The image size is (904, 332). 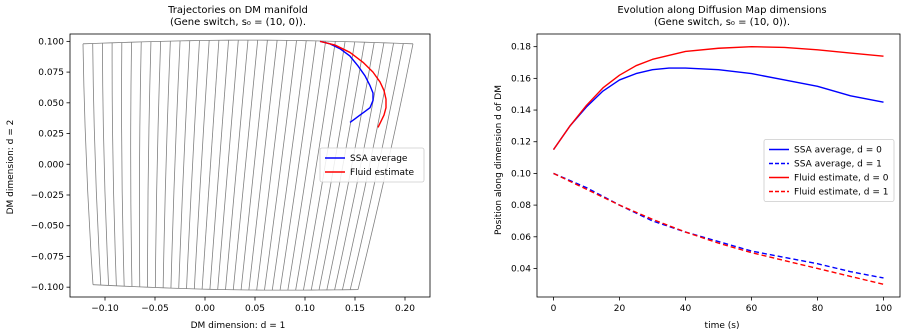 What do you see at coordinates (521, 143) in the screenshot?
I see `y-tick-label: 0.12` at bounding box center [521, 143].